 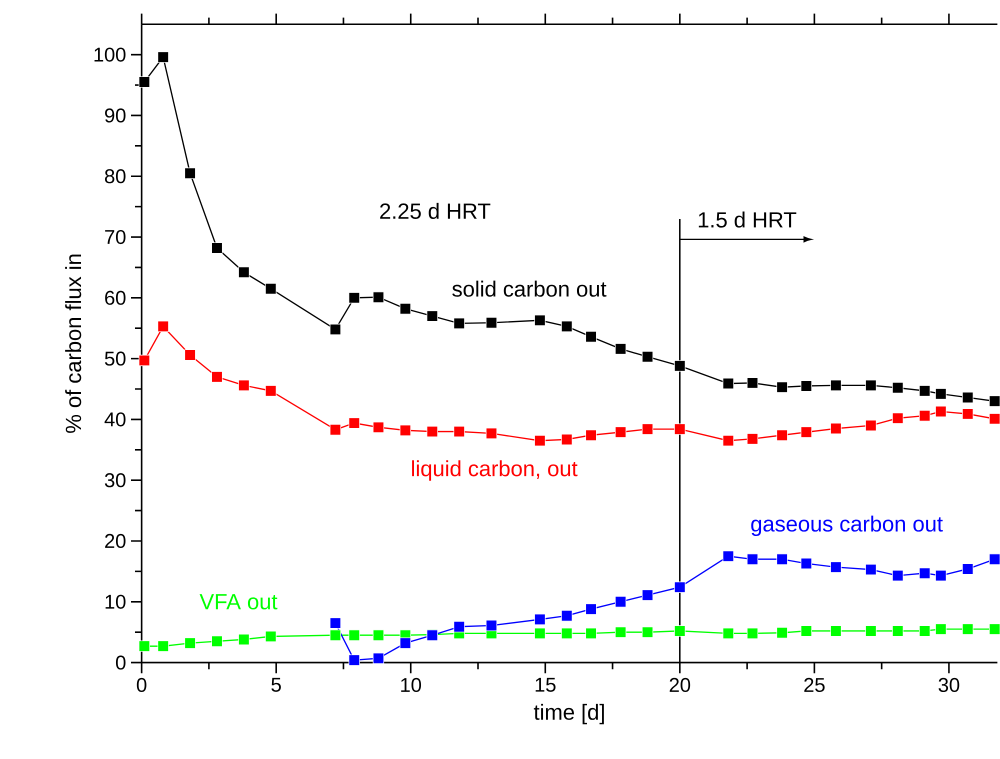 I want to click on x-axis-title: time [d], so click(x=569, y=714).